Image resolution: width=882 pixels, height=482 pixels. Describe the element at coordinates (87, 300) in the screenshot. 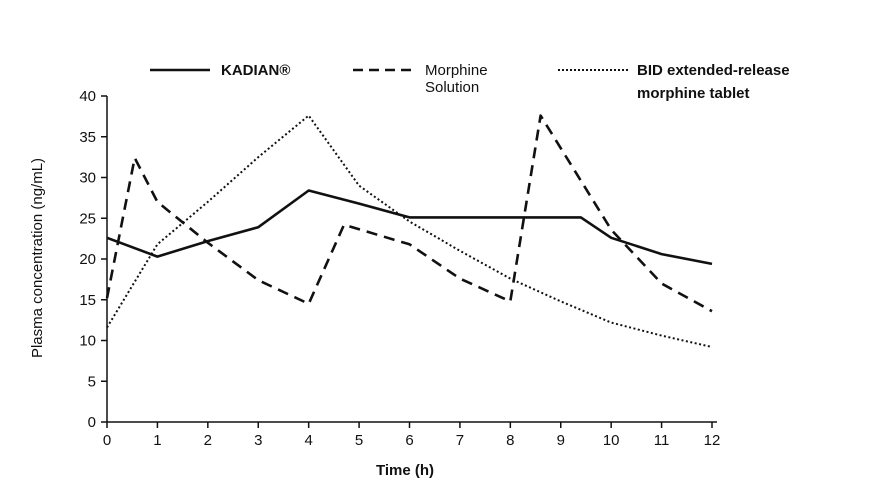

I see `y-tick-label: 15` at that location.